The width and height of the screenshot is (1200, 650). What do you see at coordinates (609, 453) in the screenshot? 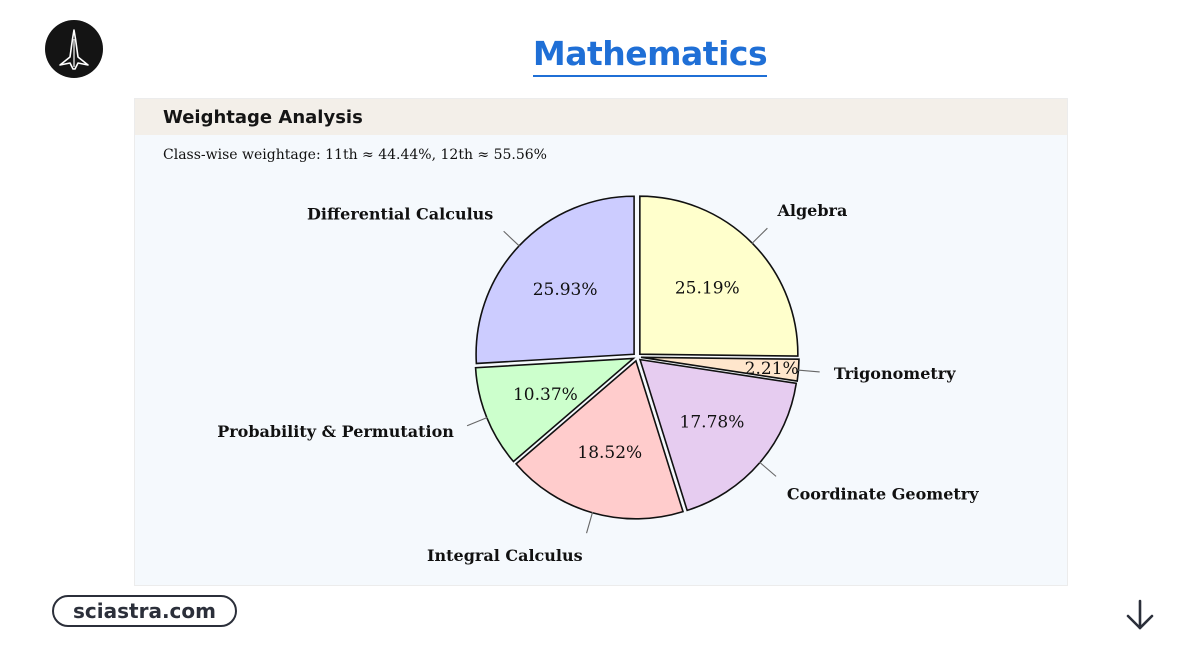
I see `slice-percent-integral-calculus: 18.52%` at bounding box center [609, 453].